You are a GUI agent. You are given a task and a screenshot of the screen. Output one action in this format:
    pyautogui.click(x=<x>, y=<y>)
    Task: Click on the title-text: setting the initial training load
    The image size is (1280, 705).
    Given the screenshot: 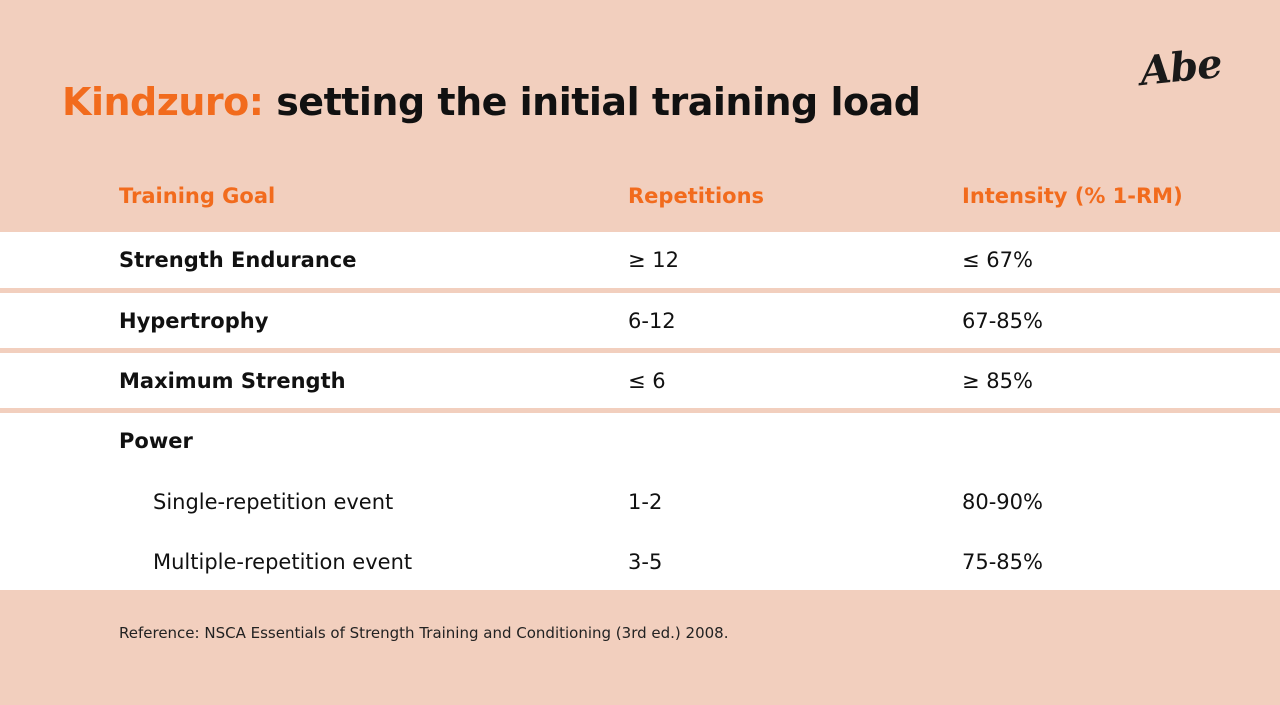 What is the action you would take?
    pyautogui.click(x=598, y=102)
    